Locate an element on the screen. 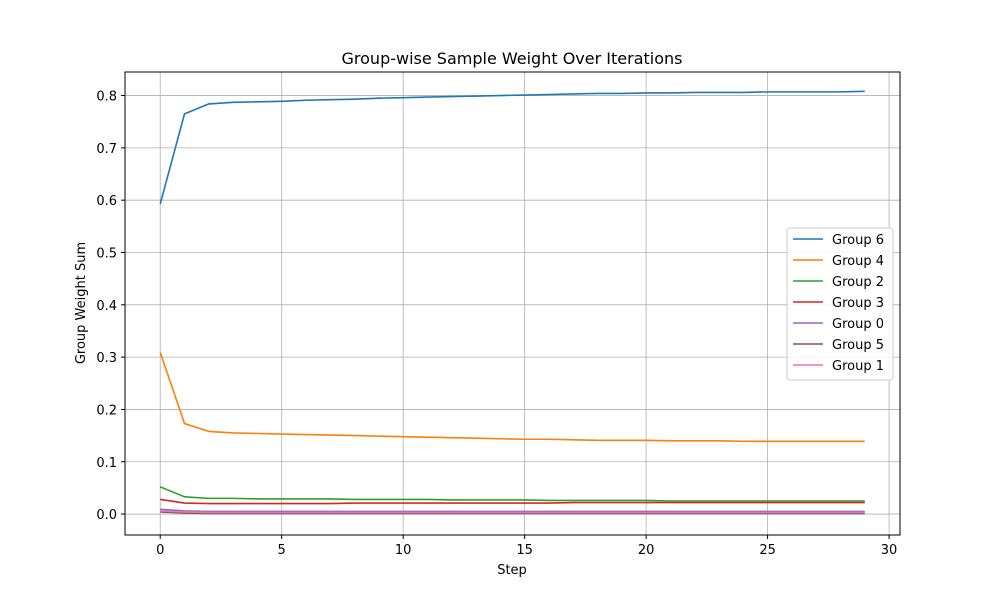 The height and width of the screenshot is (600, 1000). legend-entry: Group 4 is located at coordinates (858, 261).